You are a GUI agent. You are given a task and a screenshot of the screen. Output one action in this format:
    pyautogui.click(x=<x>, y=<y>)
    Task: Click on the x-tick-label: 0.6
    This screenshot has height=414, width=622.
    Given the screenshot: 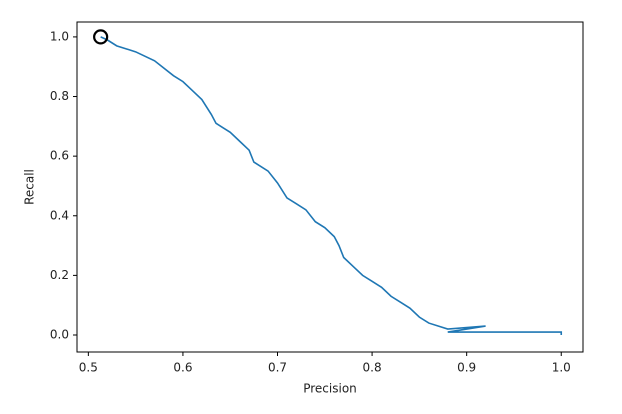 What is the action you would take?
    pyautogui.click(x=182, y=368)
    